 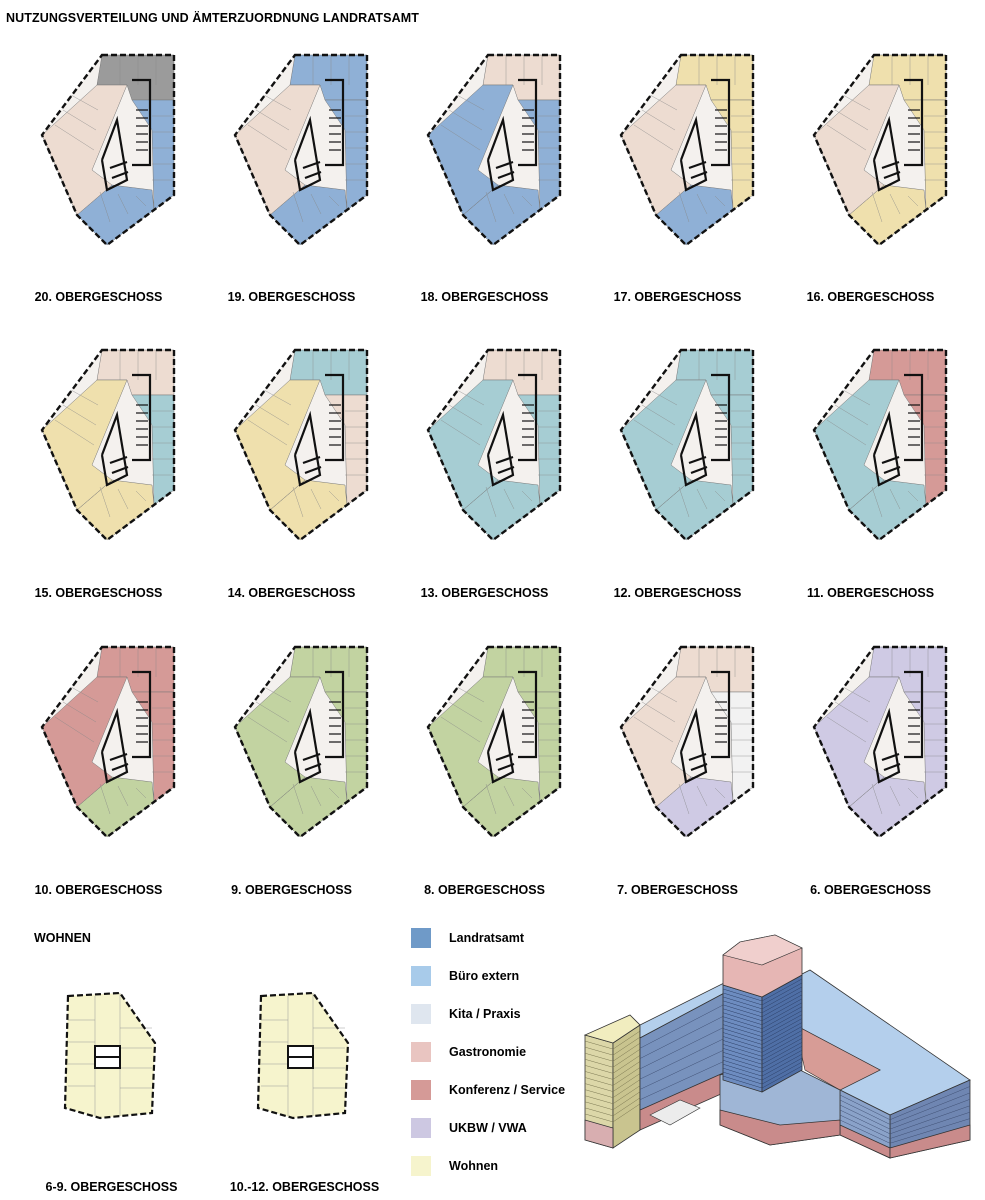 I want to click on wohnen-plan-label: 6-9. OBERGESCHOSS, so click(x=111, y=1187).